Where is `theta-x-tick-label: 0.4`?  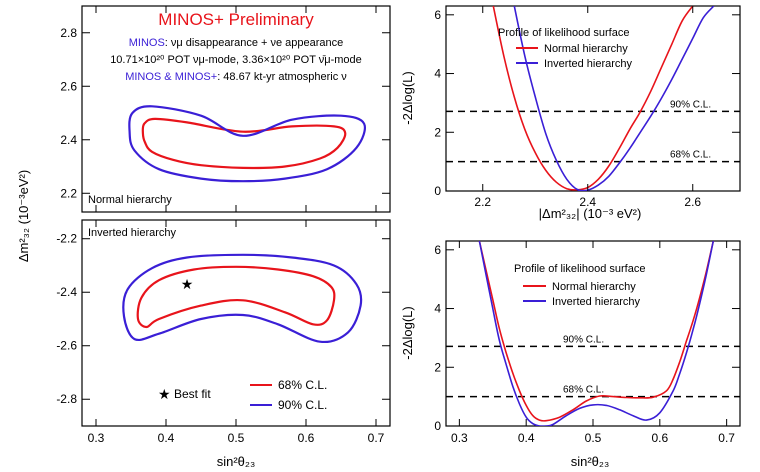 theta-x-tick-label: 0.4 is located at coordinates (526, 438).